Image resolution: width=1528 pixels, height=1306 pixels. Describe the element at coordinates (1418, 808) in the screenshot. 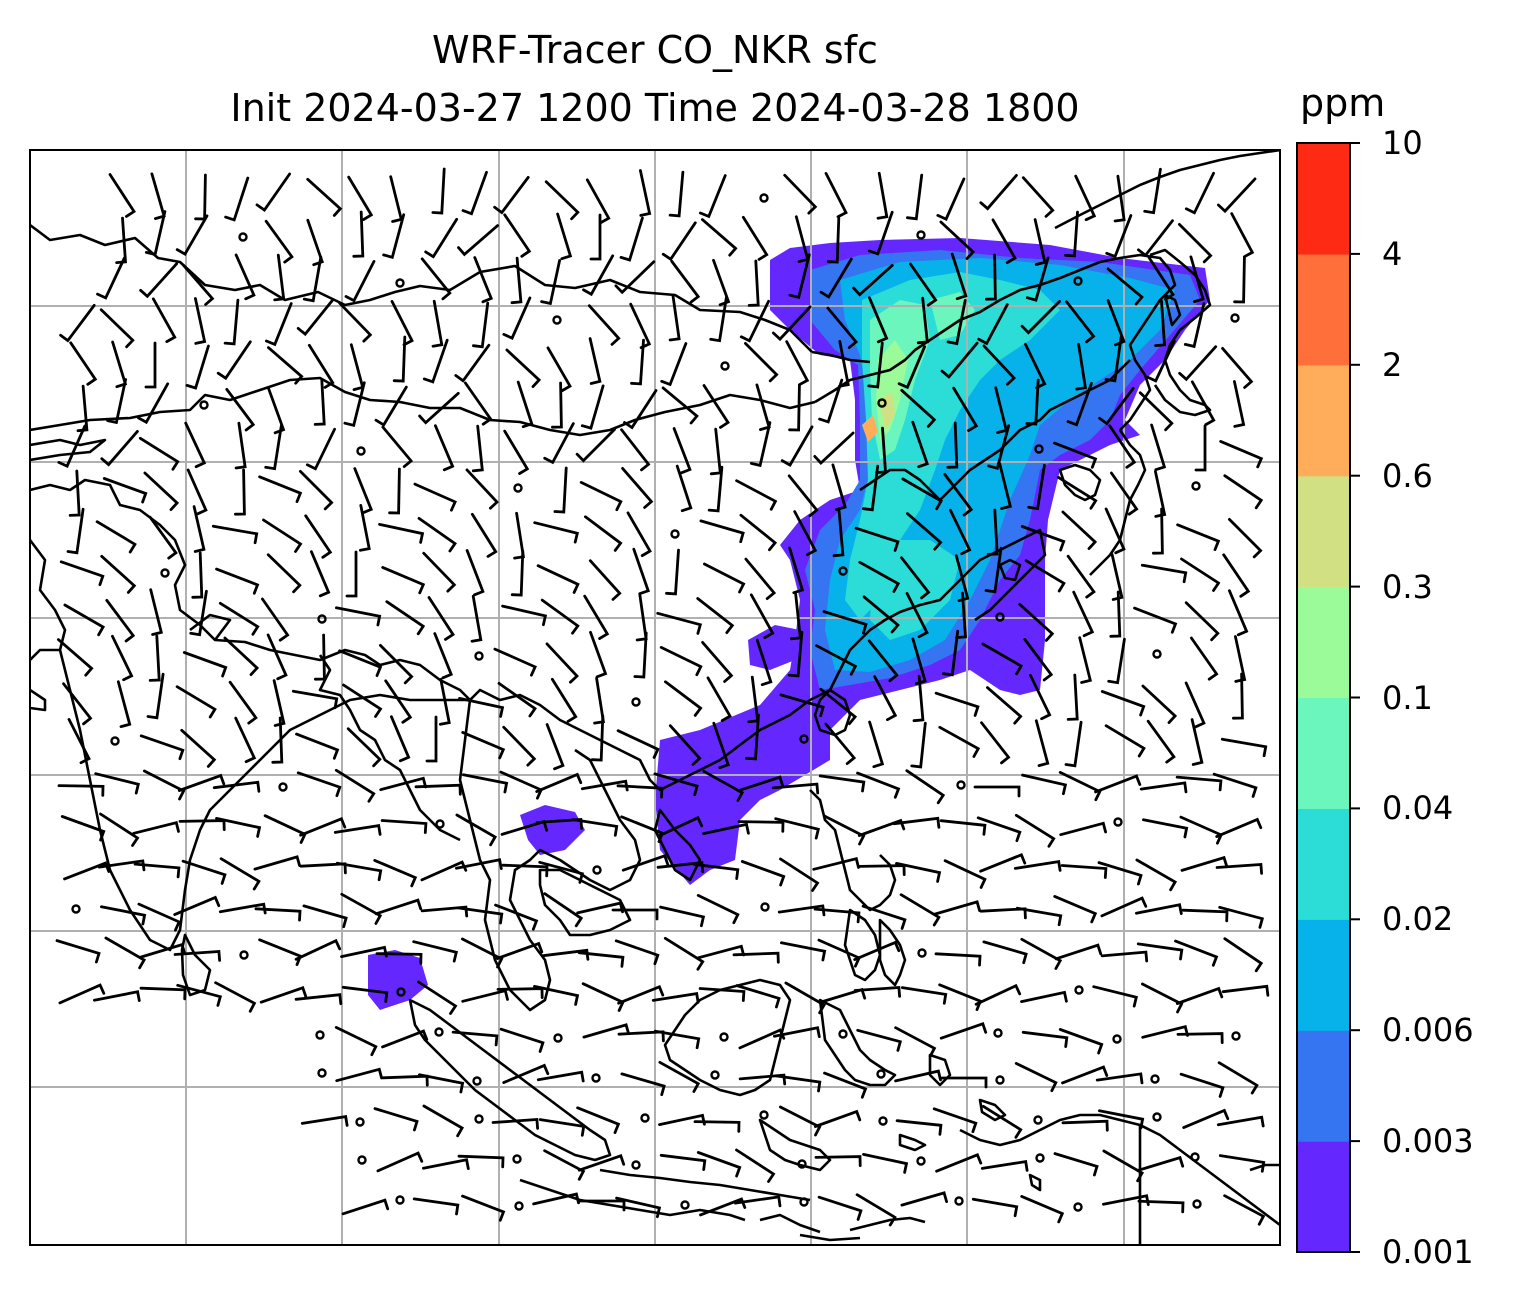

I see `colorbar-tick-label: 0.04` at that location.